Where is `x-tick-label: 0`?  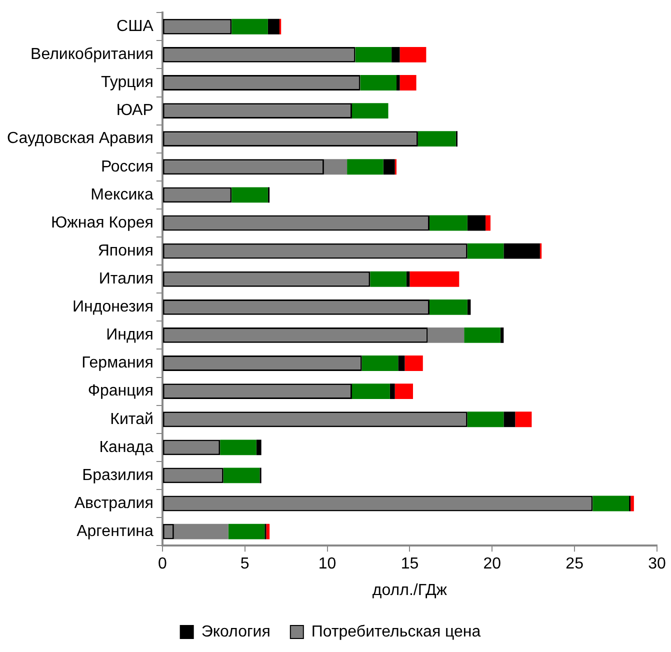 x-tick-label: 0 is located at coordinates (162, 564).